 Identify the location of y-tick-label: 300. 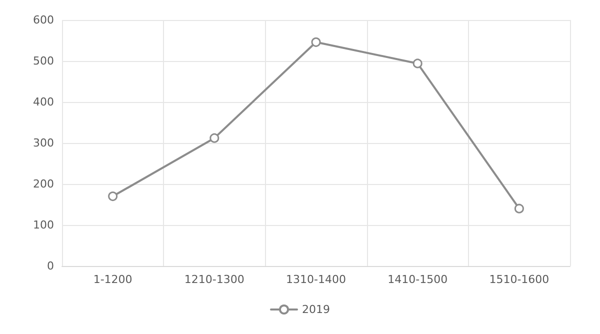
(43, 143).